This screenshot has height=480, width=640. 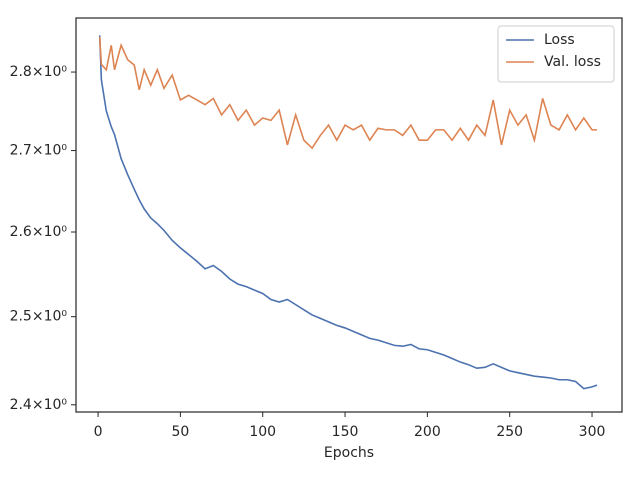 What do you see at coordinates (39, 72) in the screenshot?
I see `y-tick-label: 2.8×10⁰` at bounding box center [39, 72].